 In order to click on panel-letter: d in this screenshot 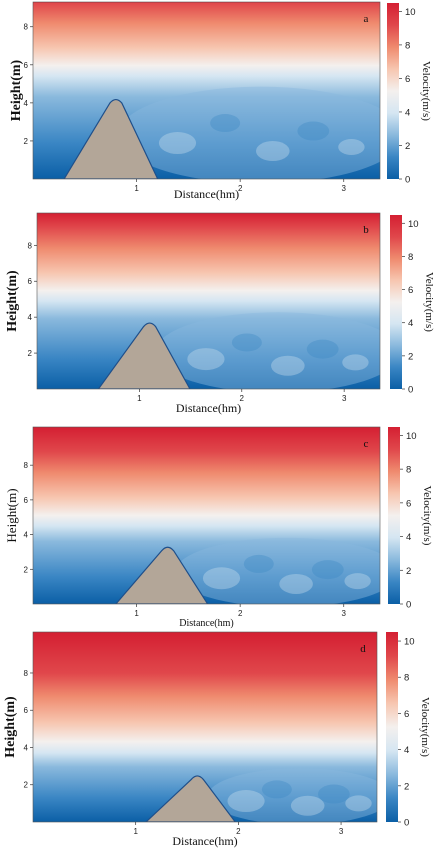, I will do `click(363, 649)`.